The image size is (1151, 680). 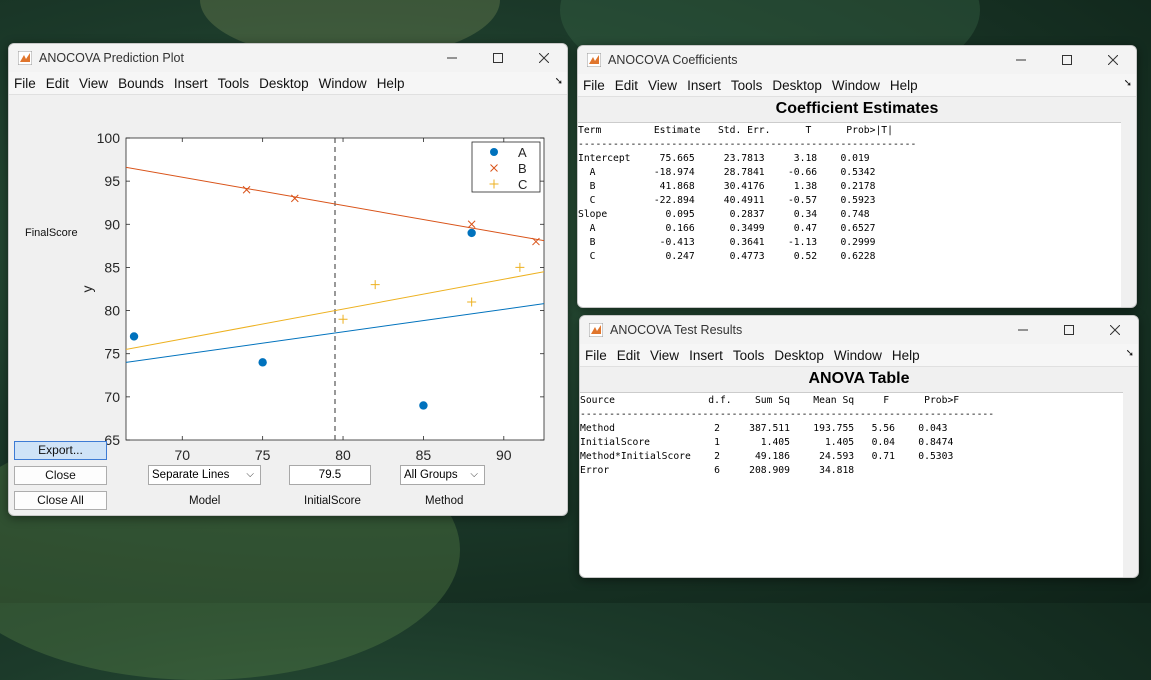 I want to click on anova-table-header: Source d.f. Sum Sq Mean Sq F Prob>F, so click(x=770, y=400).